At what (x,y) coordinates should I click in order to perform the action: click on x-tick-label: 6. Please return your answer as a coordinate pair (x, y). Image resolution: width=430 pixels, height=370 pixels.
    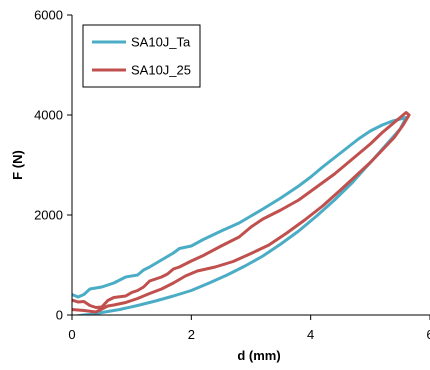
    Looking at the image, I should click on (428, 334).